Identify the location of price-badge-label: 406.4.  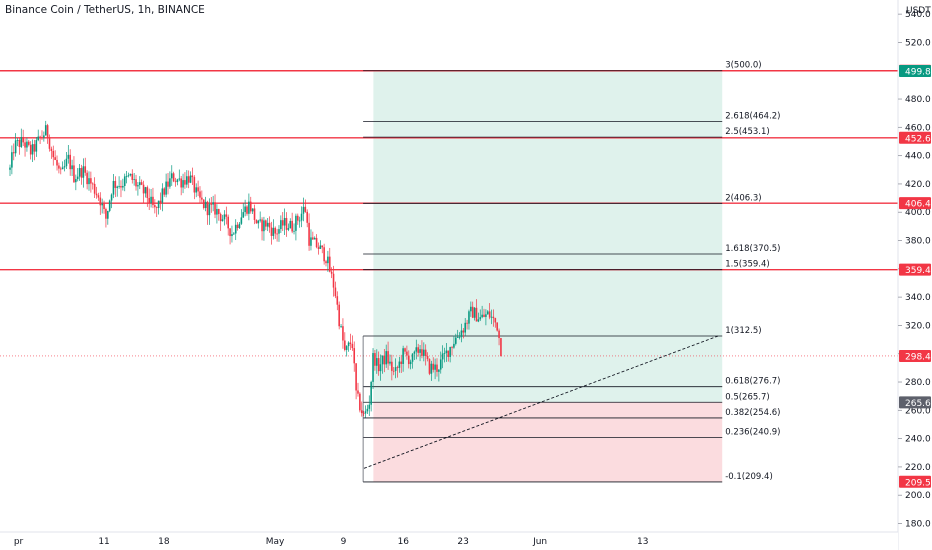
(918, 205).